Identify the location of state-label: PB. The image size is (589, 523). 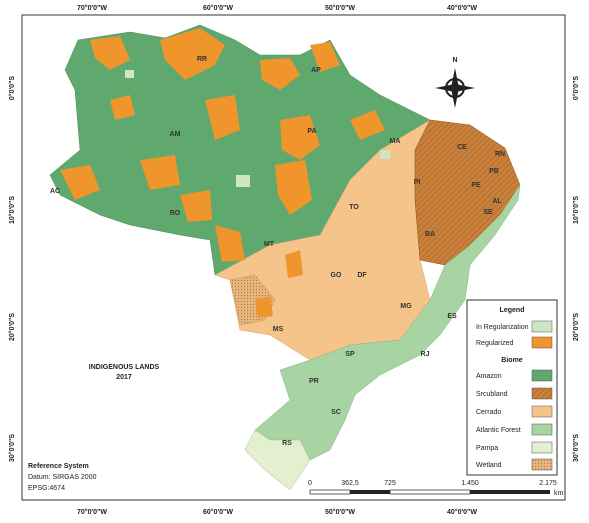
(494, 171).